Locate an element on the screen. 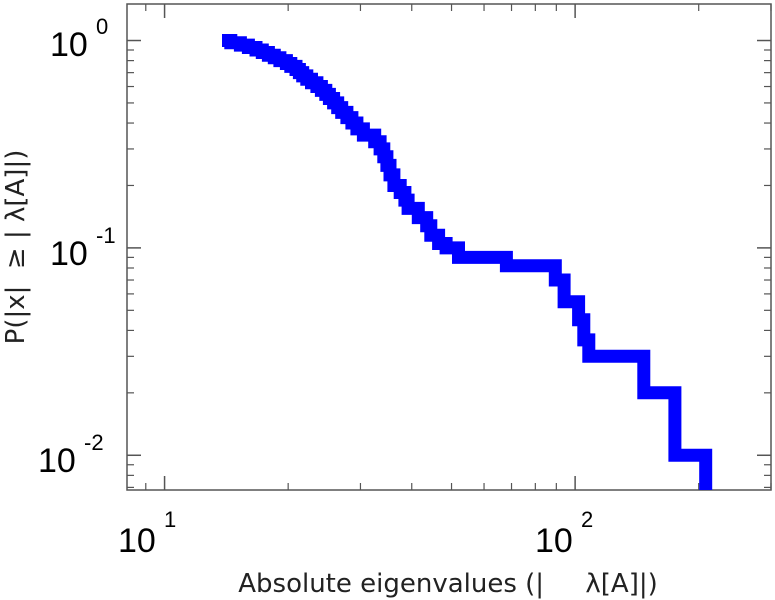 This screenshot has height=600, width=775. y-tick-label-0.1: 10 -1 is located at coordinates (83, 248).